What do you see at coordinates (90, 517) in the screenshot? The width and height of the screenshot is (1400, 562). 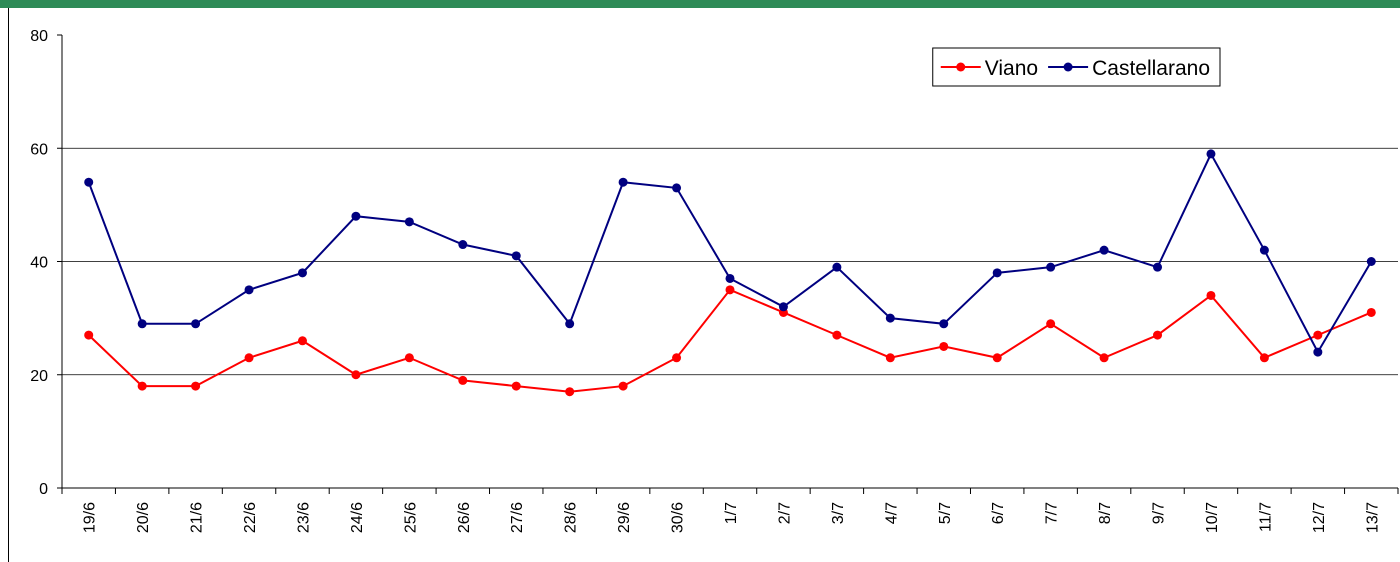 I see `x-tick-label: 19/6` at bounding box center [90, 517].